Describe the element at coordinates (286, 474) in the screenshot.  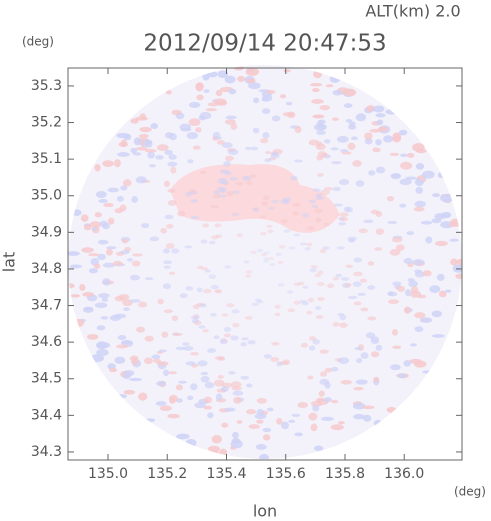
I see `x-tick-label: 135.6` at that location.